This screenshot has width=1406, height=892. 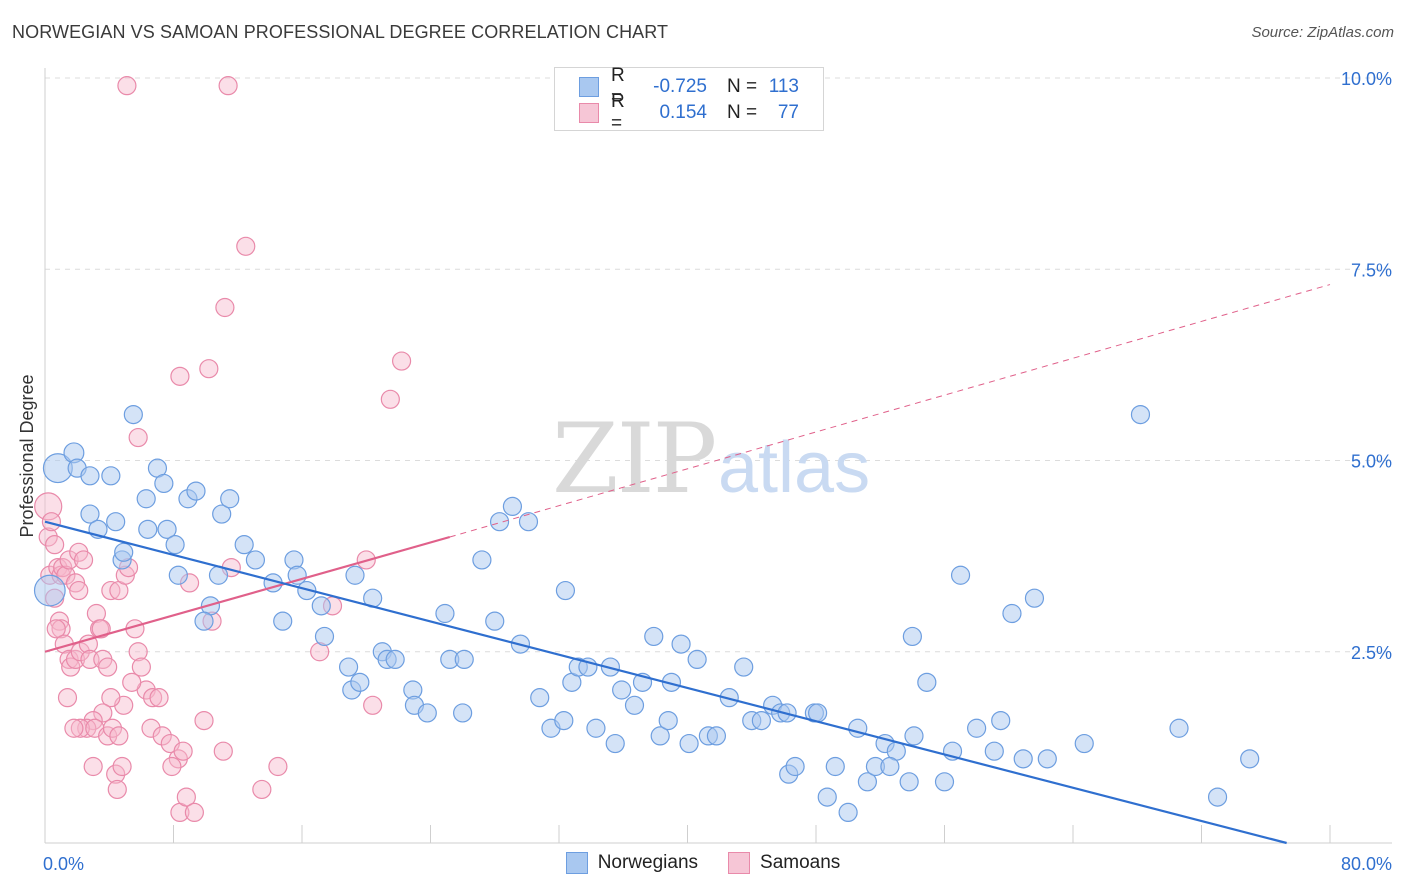 What do you see at coordinates (247, 594) in the screenshot?
I see `samoan-trend-line` at bounding box center [247, 594].